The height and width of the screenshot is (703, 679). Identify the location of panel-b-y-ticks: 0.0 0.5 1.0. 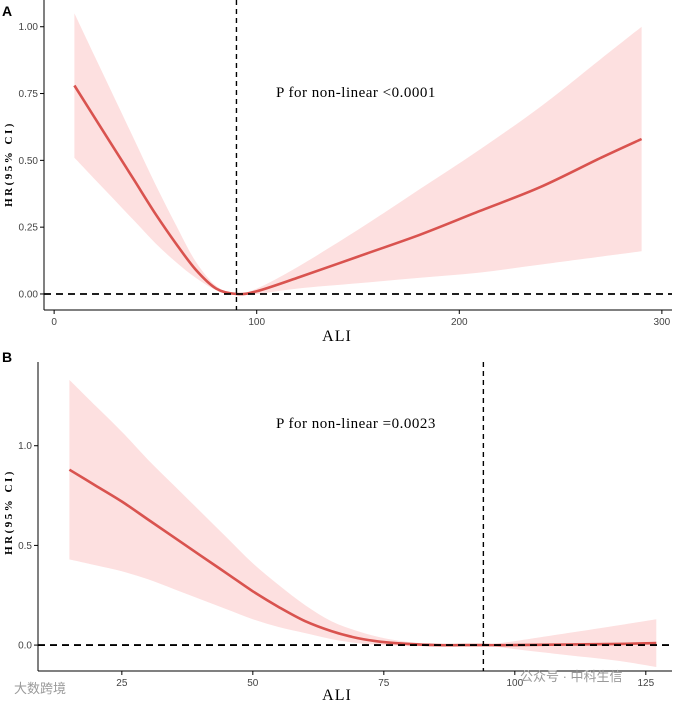
(28, 546).